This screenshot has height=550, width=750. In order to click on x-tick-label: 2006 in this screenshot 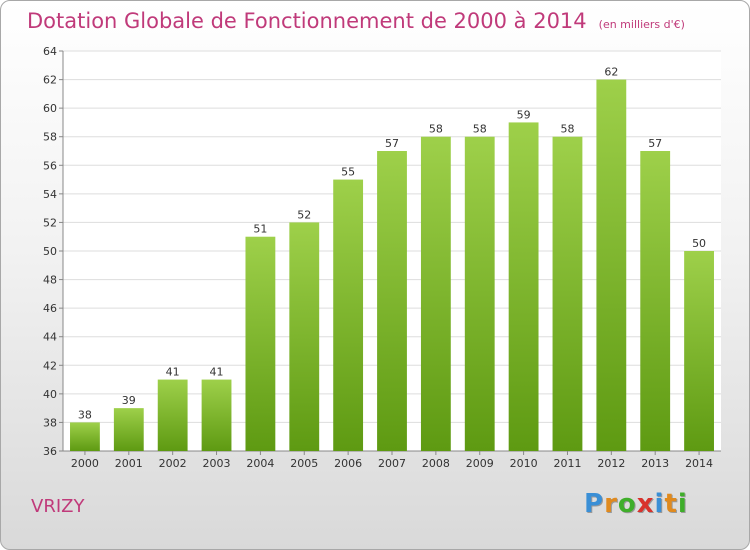, I will do `click(348, 463)`.